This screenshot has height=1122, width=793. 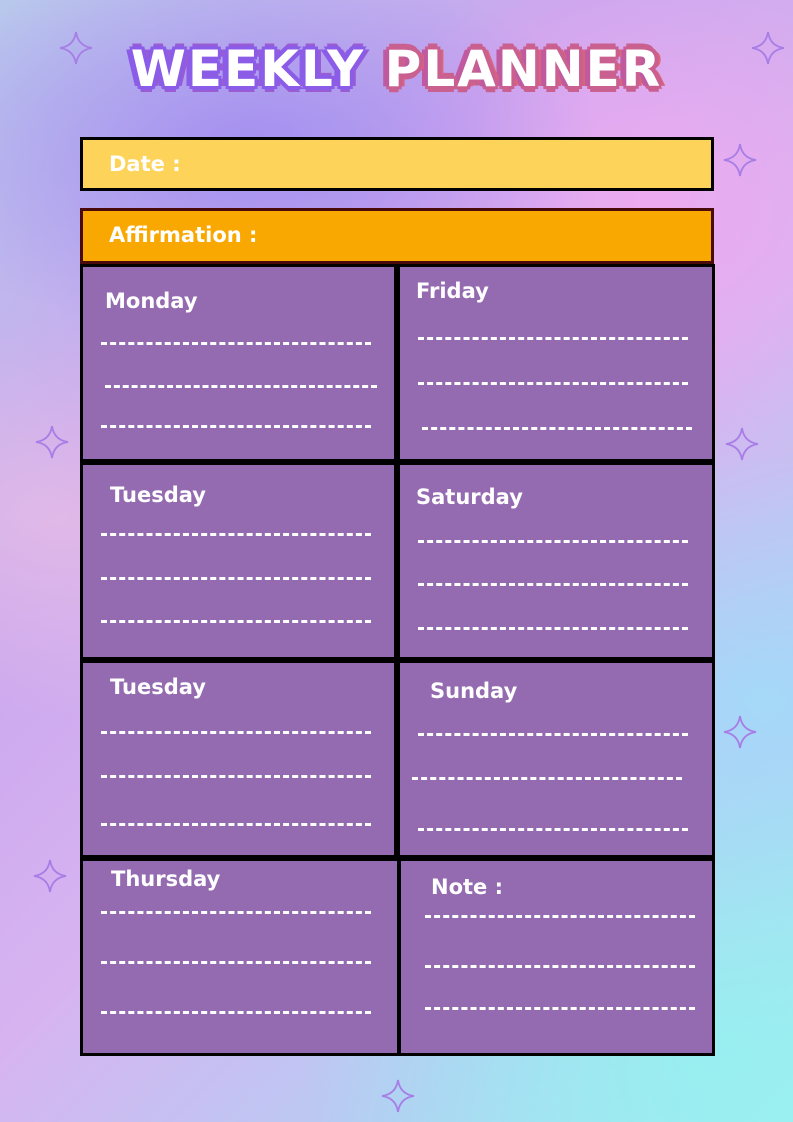 I want to click on day-label: Friday, so click(x=452, y=291).